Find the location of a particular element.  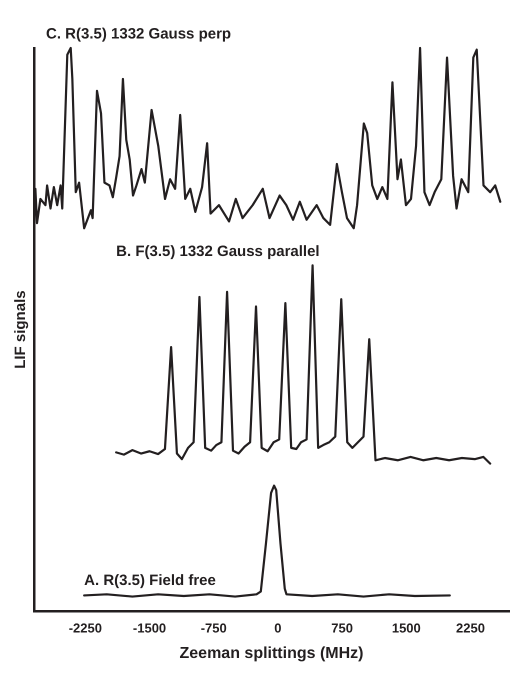

x-tick-label: 1500 is located at coordinates (406, 628).